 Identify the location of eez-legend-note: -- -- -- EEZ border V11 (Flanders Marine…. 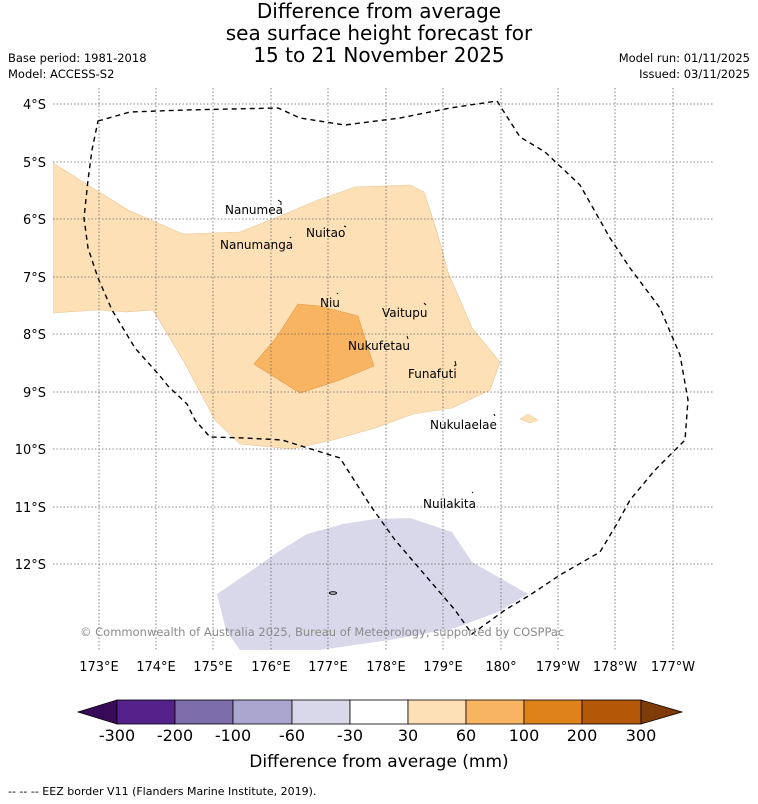
(162, 791).